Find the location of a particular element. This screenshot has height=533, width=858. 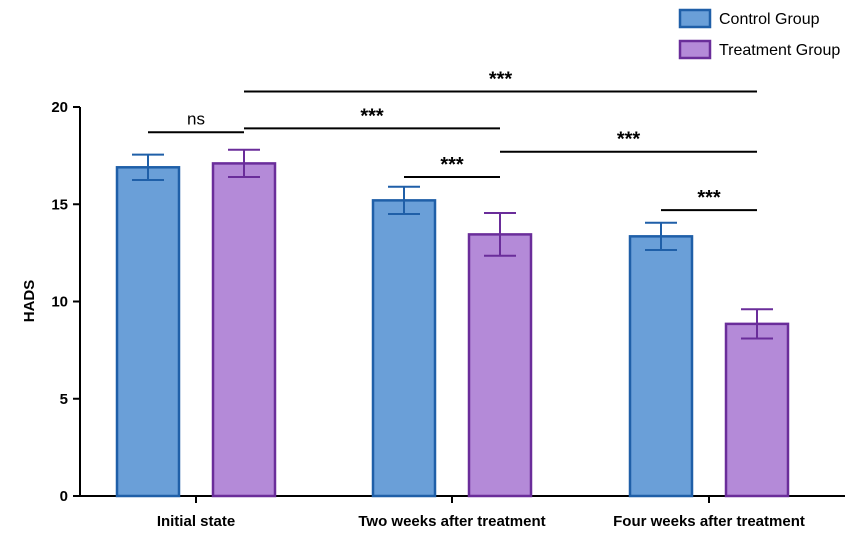

x-tick-label: Two weeks after treatment is located at coordinates (451, 521).